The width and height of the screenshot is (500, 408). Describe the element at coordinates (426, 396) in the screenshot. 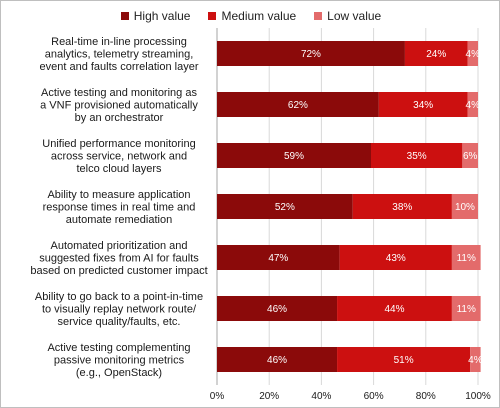

I see `x-tick-label: 80%` at that location.